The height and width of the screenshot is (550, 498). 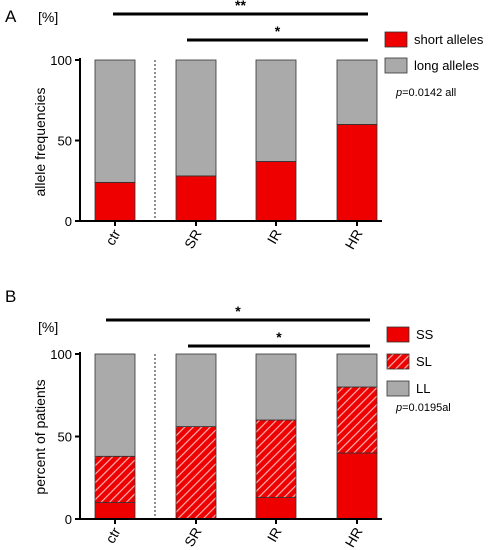 I want to click on y-axis-label: percent of patients, so click(x=40, y=436).